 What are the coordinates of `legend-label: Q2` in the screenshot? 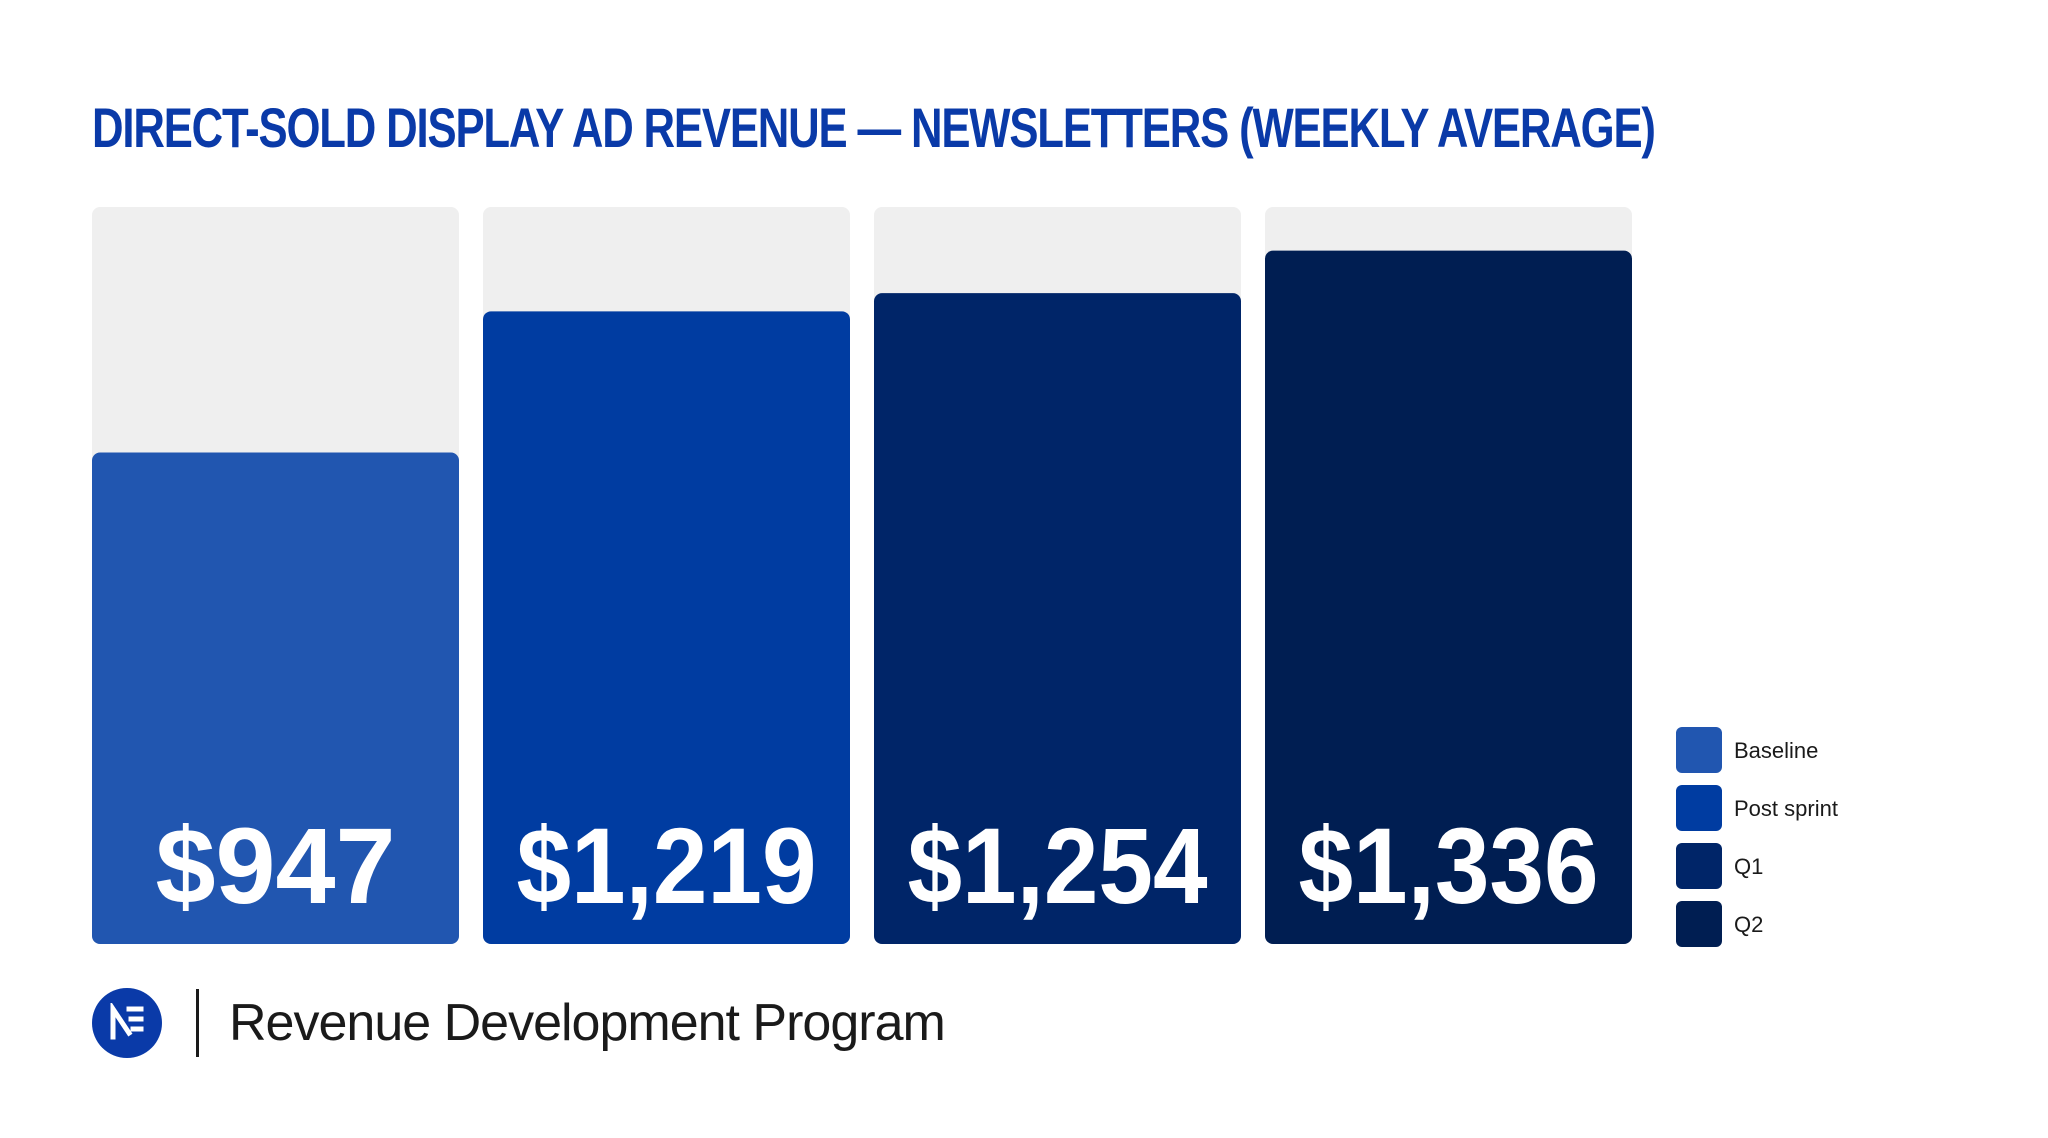 It's located at (1748, 924).